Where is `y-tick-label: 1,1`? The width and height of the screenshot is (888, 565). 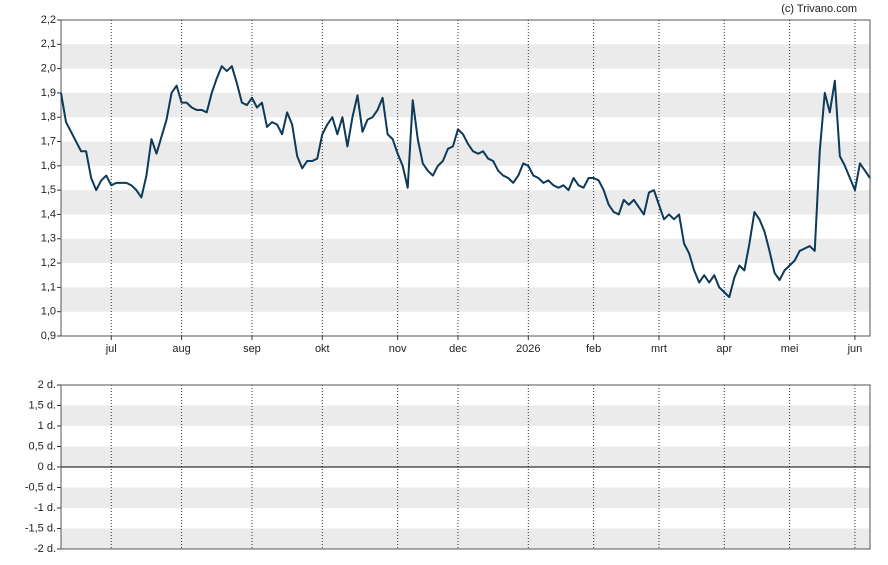
y-tick-label: 1,1 is located at coordinates (48, 287).